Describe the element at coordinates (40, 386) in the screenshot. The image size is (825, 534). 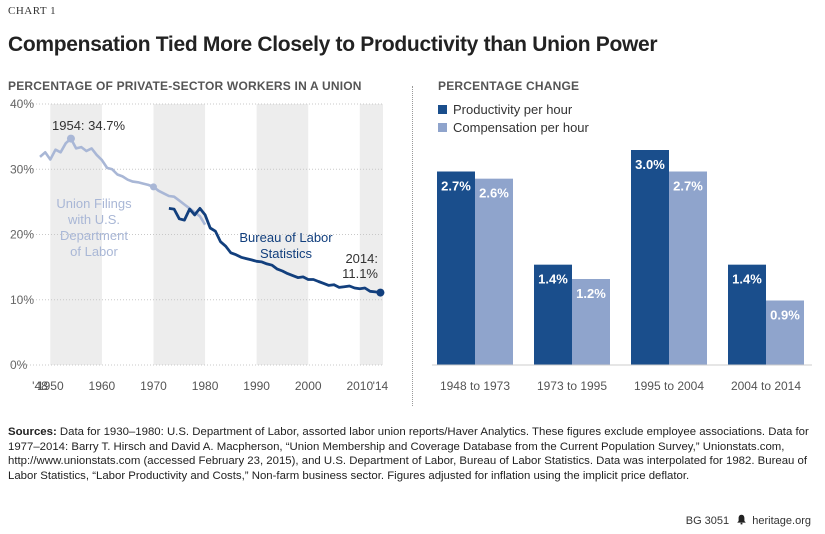
I see `x-tick-label: '48` at that location.